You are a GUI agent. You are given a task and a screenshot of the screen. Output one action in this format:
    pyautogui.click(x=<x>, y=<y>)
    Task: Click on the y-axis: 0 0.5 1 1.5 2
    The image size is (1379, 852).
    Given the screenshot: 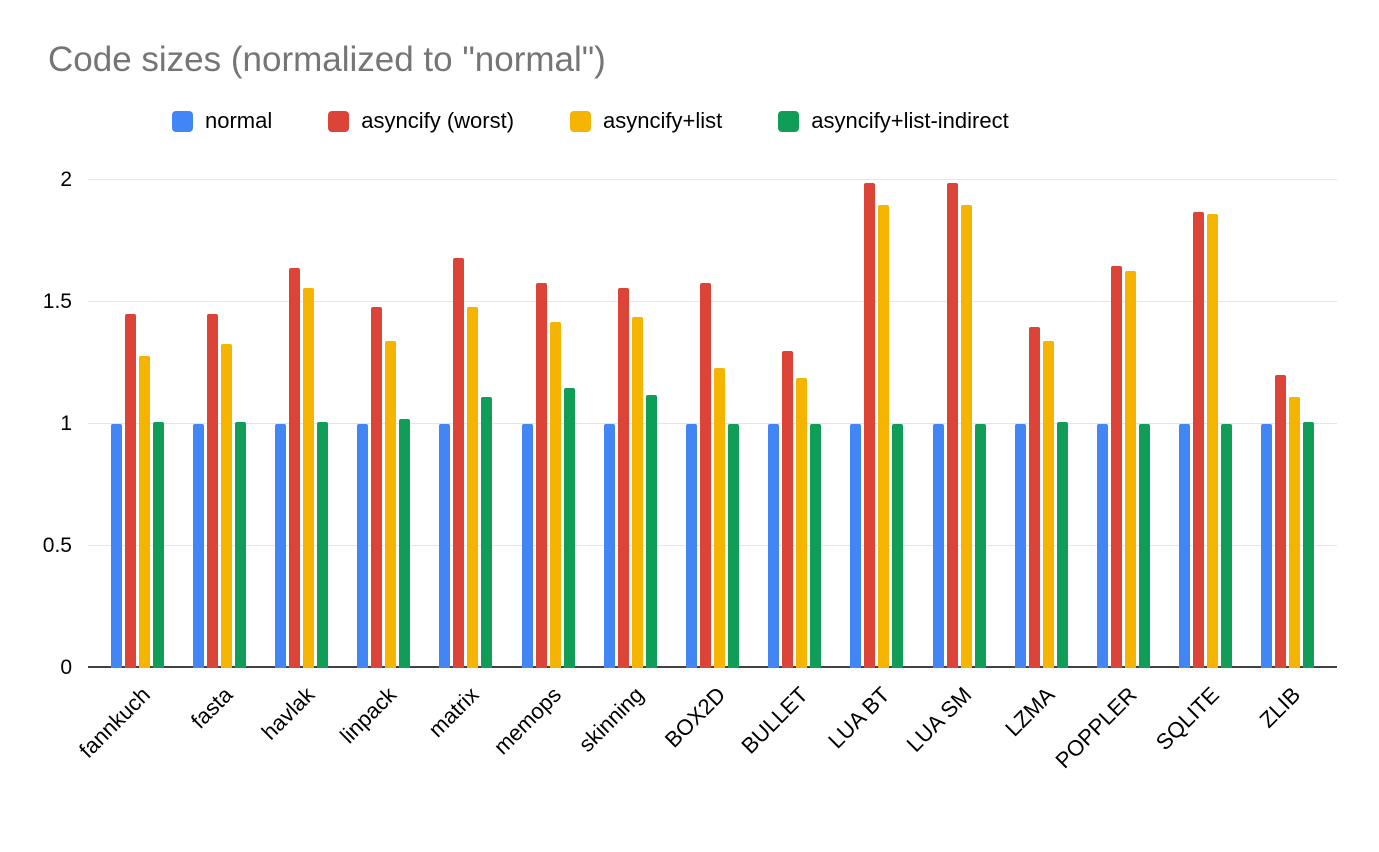 What is the action you would take?
    pyautogui.click(x=44, y=423)
    